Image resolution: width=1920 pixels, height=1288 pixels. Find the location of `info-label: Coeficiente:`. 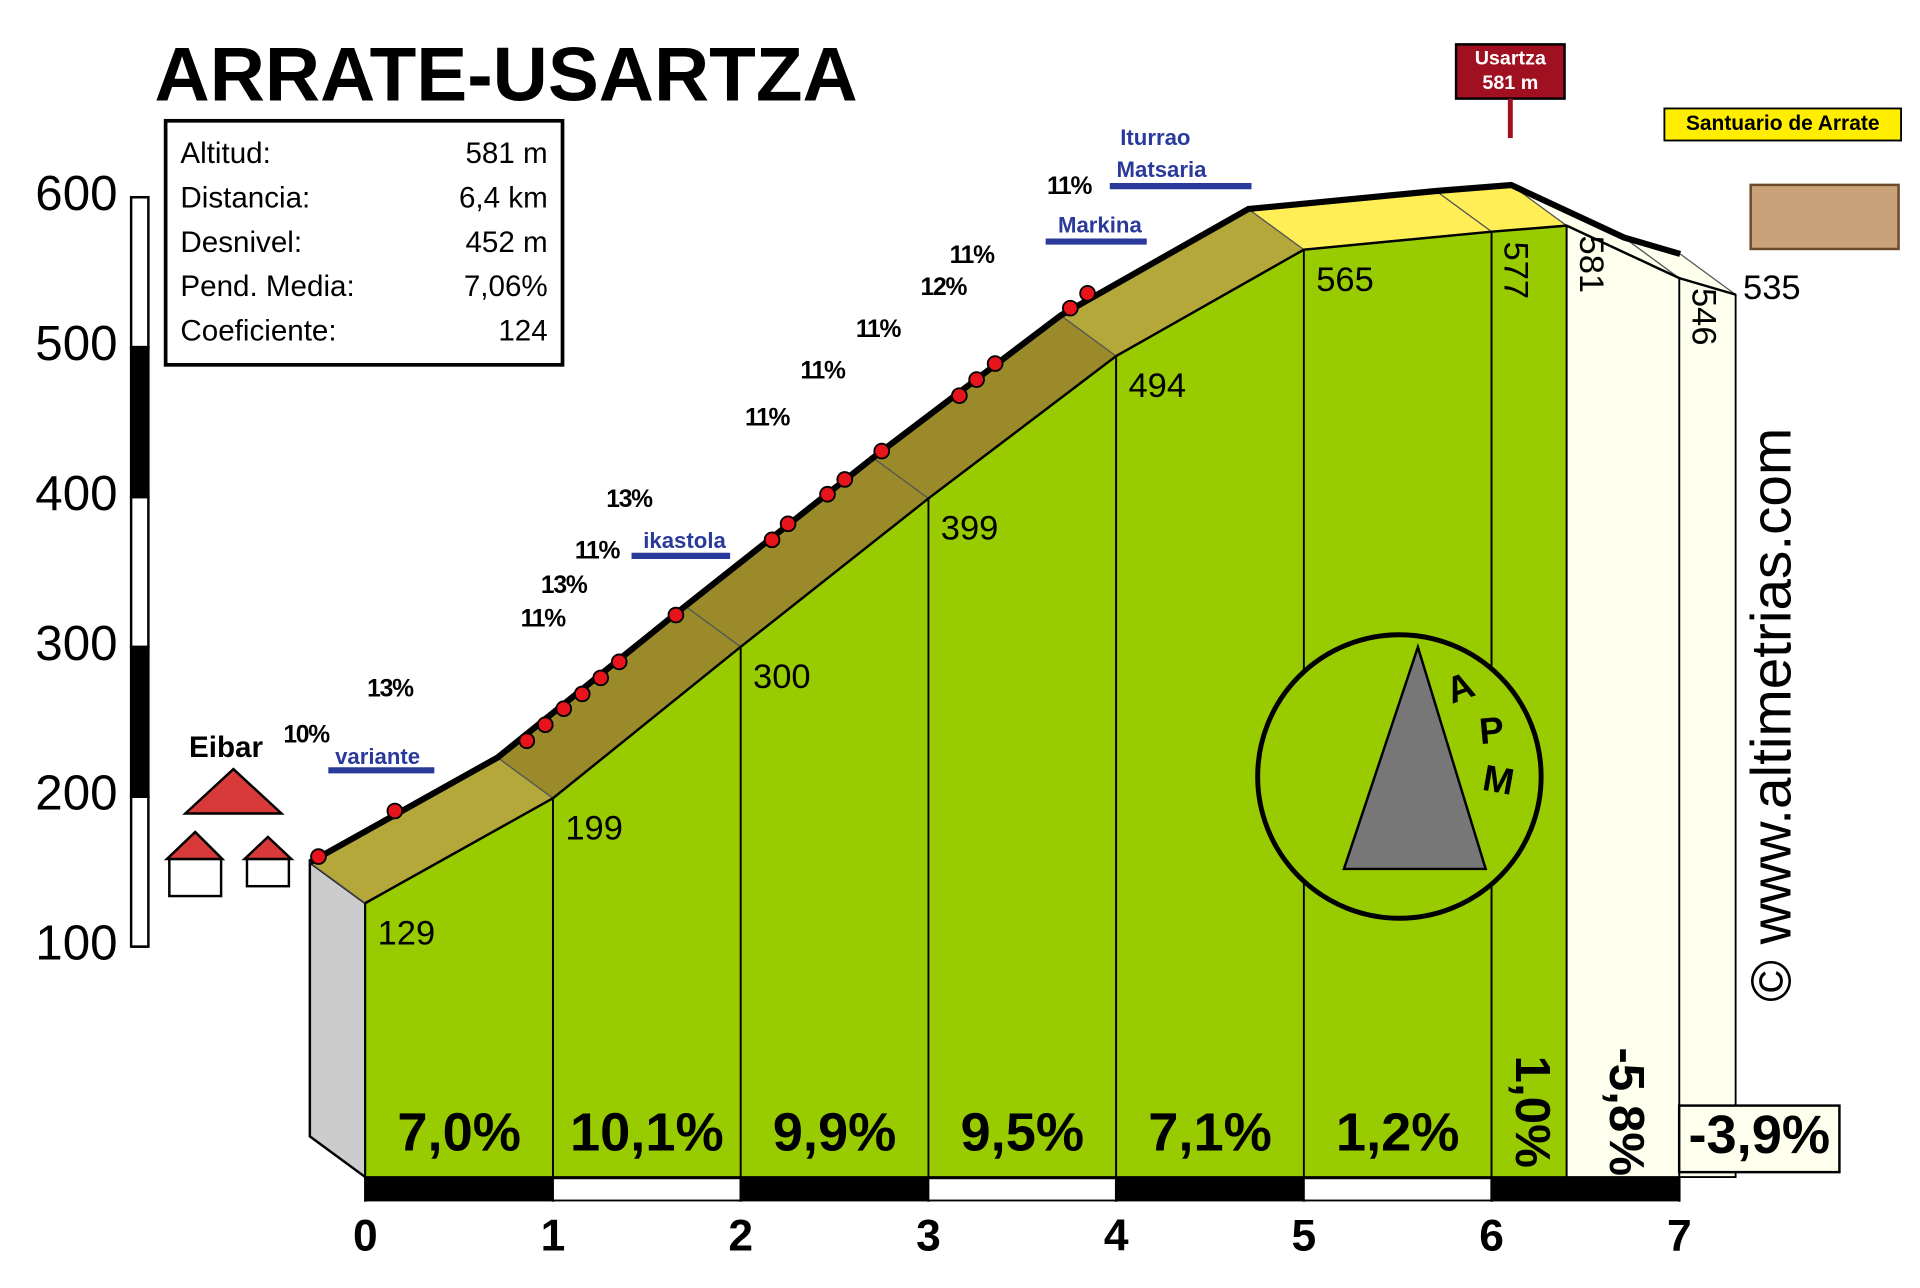

info-label: Coeficiente: is located at coordinates (258, 331).